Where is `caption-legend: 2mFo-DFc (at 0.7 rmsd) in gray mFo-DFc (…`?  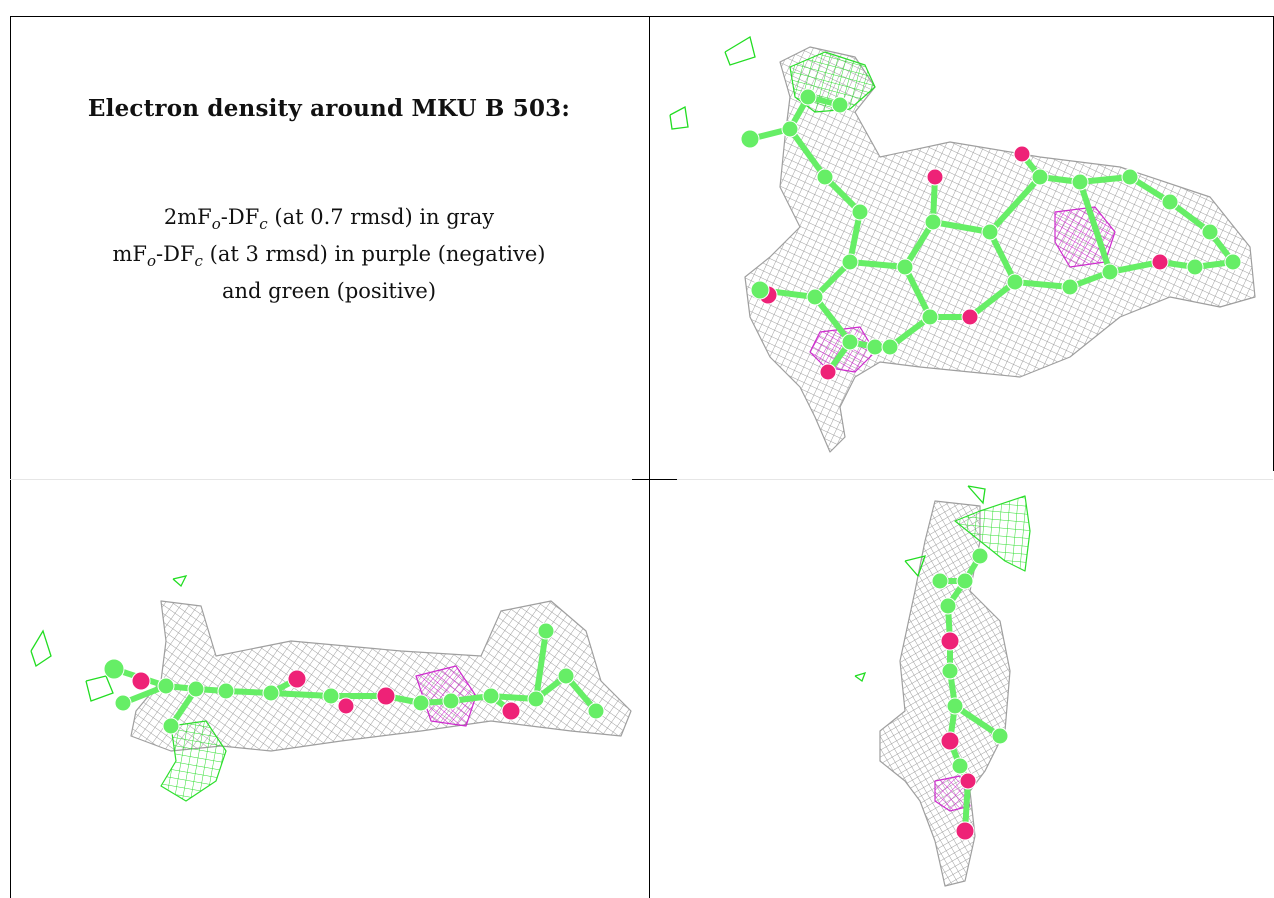 caption-legend: 2mFo-DFc (at 0.7 rmsd) in gray mFo-DFc (… is located at coordinates (329, 254).